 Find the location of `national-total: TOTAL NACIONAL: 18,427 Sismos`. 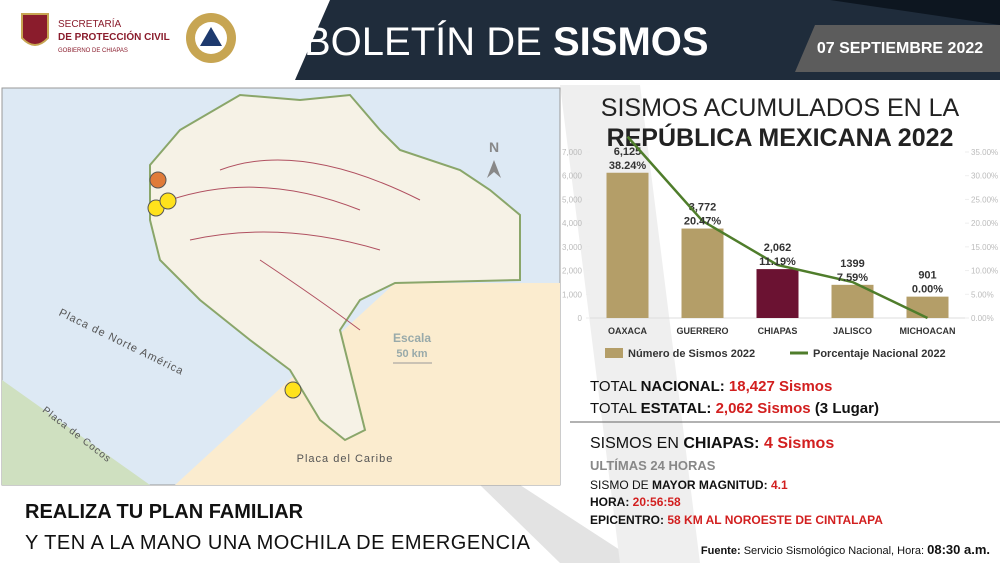

national-total: TOTAL NACIONAL: 18,427 Sismos is located at coordinates (711, 386).